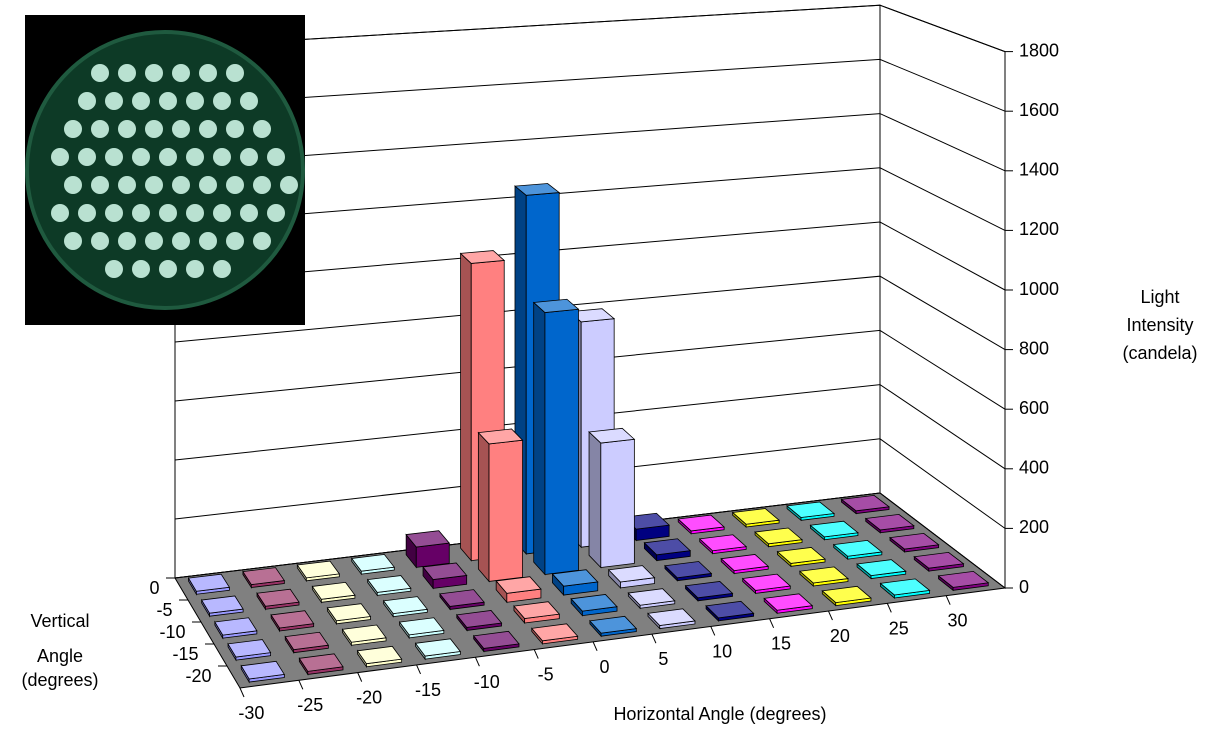 The image size is (1216, 732). Describe the element at coordinates (251, 713) in the screenshot. I see `x-tick-label: -30` at that location.